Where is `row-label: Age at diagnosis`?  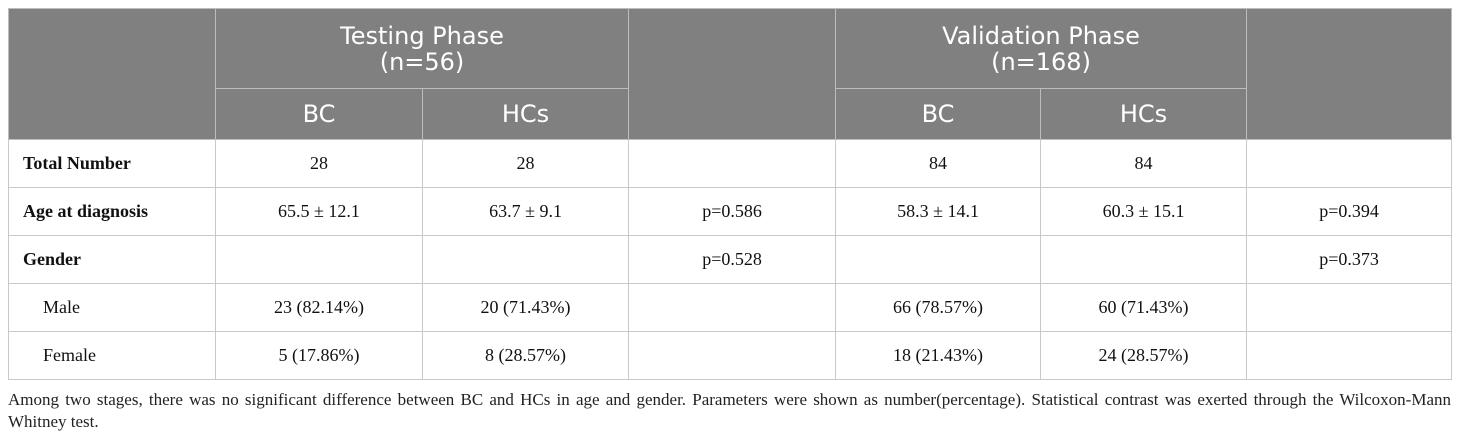 row-label: Age at diagnosis is located at coordinates (112, 211).